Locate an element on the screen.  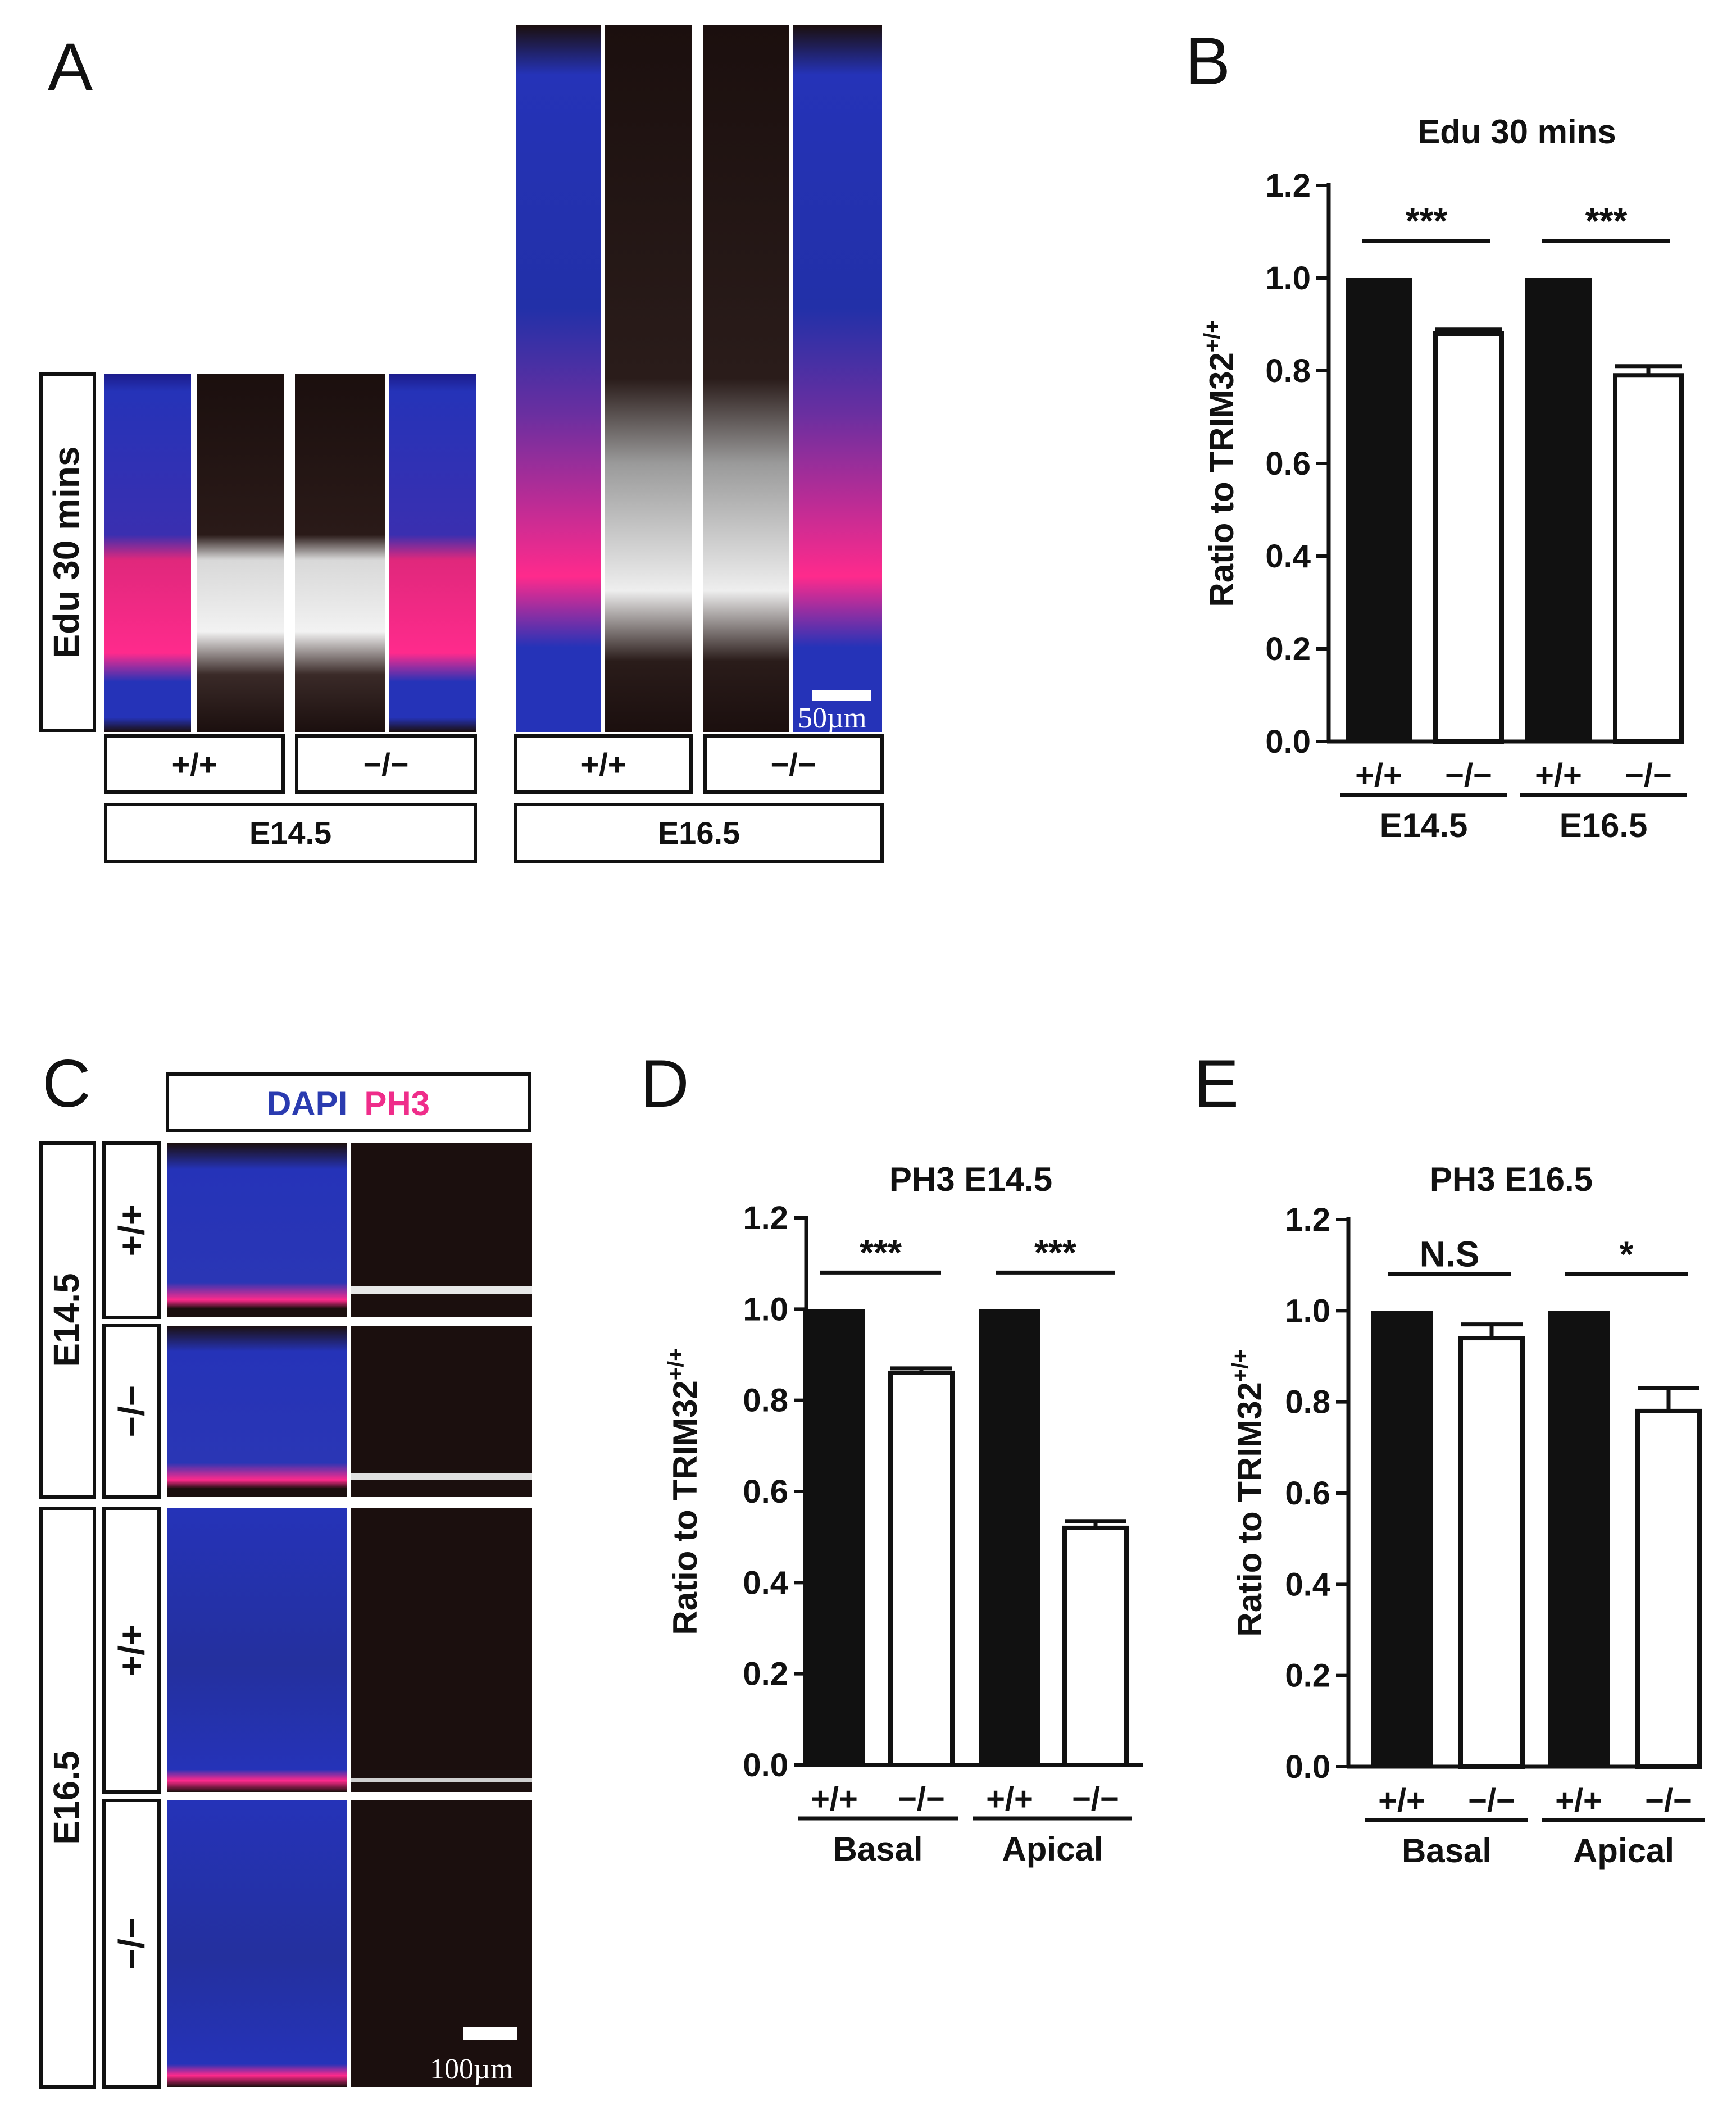
scale-bar-a is located at coordinates (841, 695).